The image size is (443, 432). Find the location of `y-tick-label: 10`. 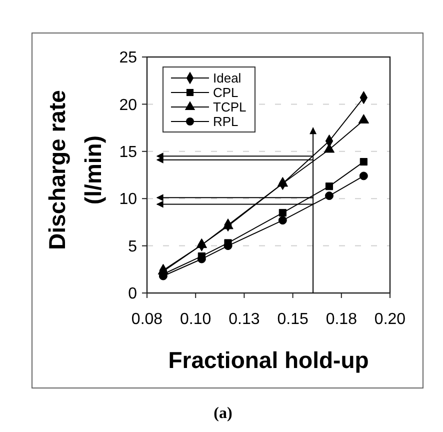

y-tick-label: 10 is located at coordinates (128, 199).